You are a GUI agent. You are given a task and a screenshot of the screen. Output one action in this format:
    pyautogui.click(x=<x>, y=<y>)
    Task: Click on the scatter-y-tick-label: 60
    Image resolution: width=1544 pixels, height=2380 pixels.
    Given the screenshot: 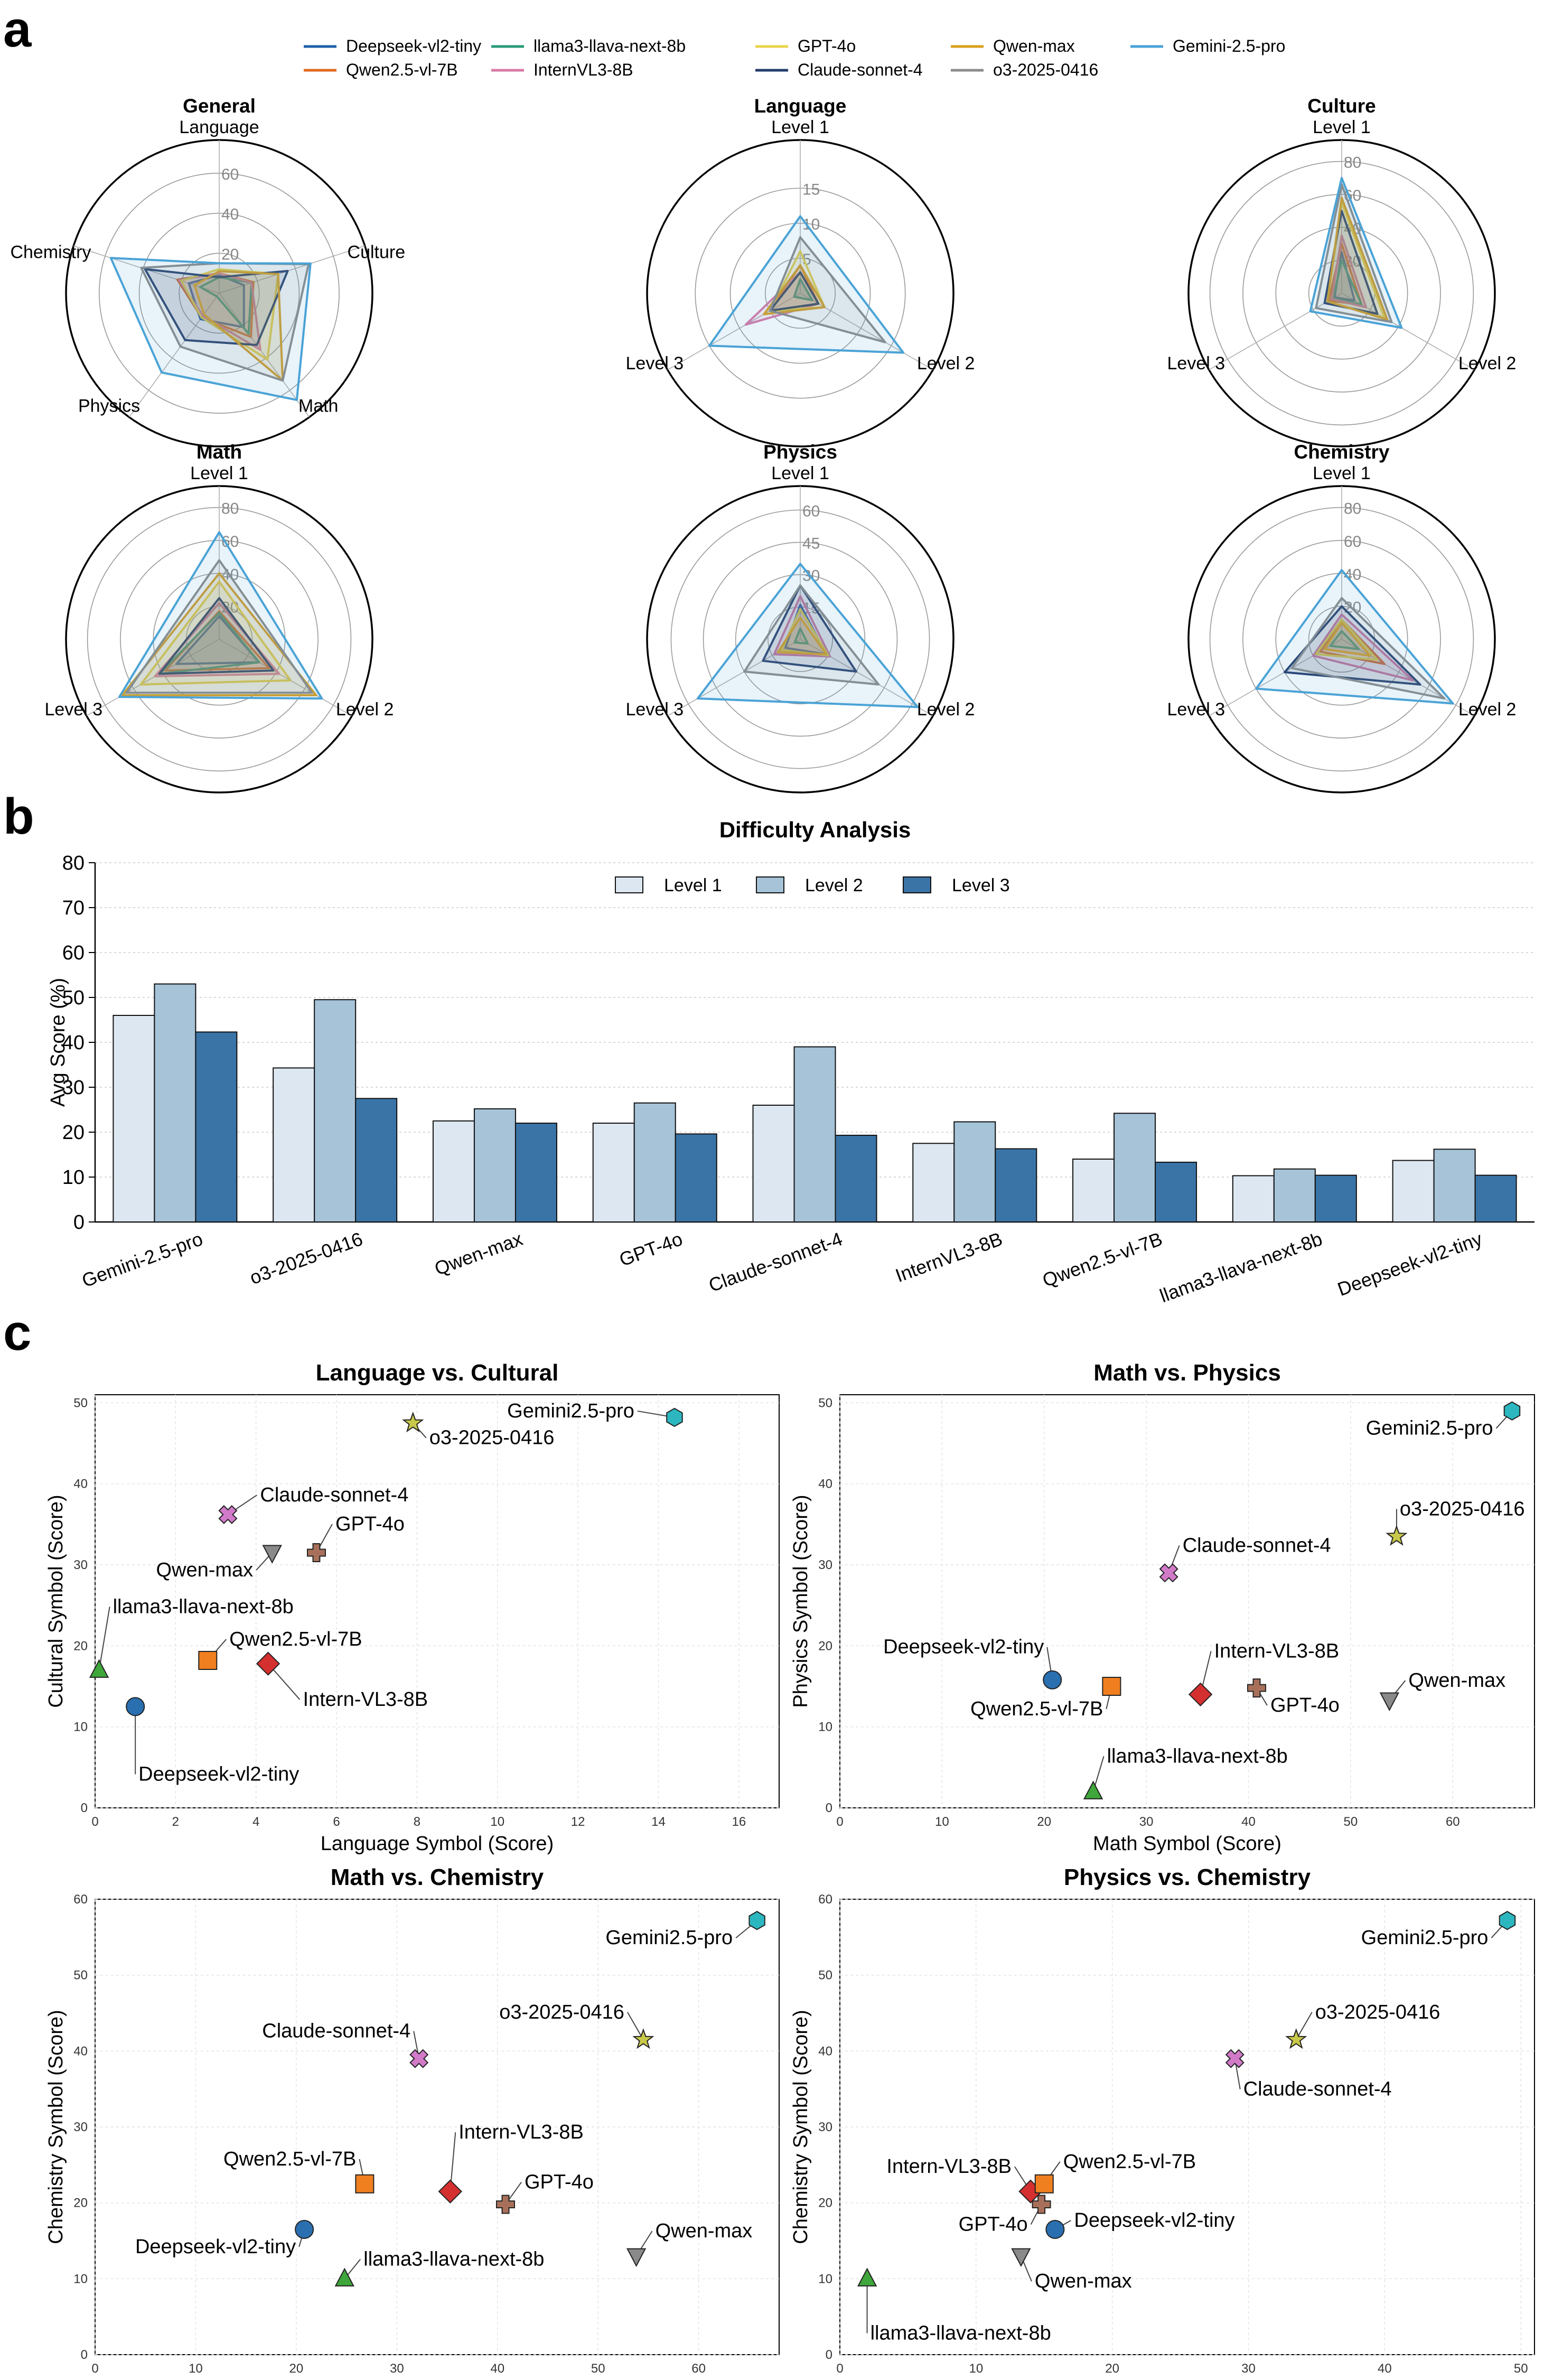 What is the action you would take?
    pyautogui.click(x=80, y=1899)
    